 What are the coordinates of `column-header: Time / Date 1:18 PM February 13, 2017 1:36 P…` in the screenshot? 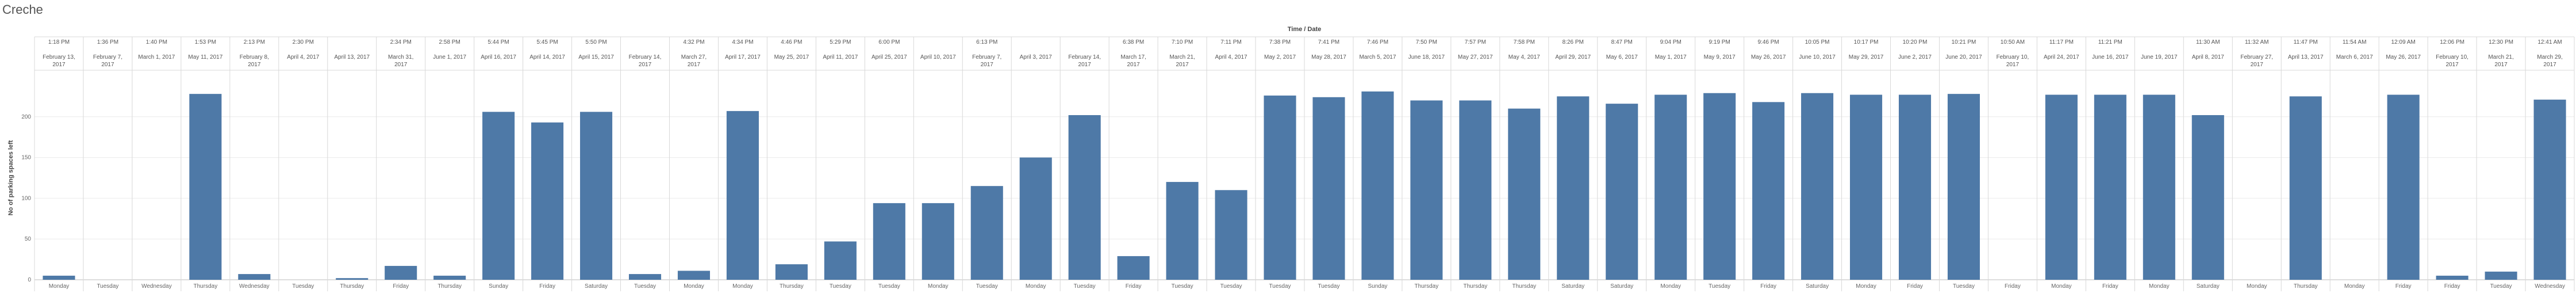 It's located at (1303, 47).